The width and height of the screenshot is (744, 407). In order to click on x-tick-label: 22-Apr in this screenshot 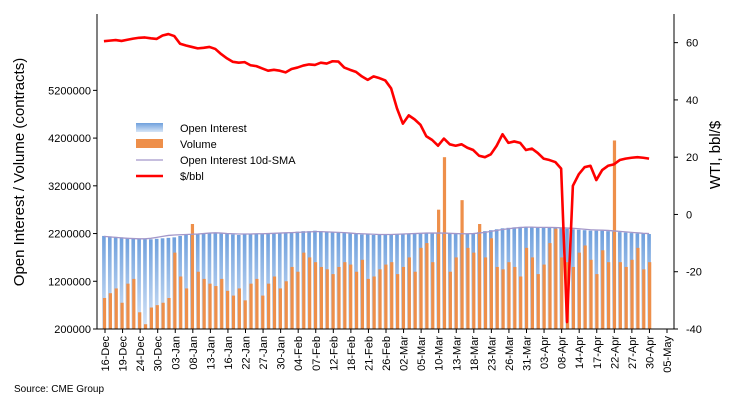, I will do `click(615, 352)`.